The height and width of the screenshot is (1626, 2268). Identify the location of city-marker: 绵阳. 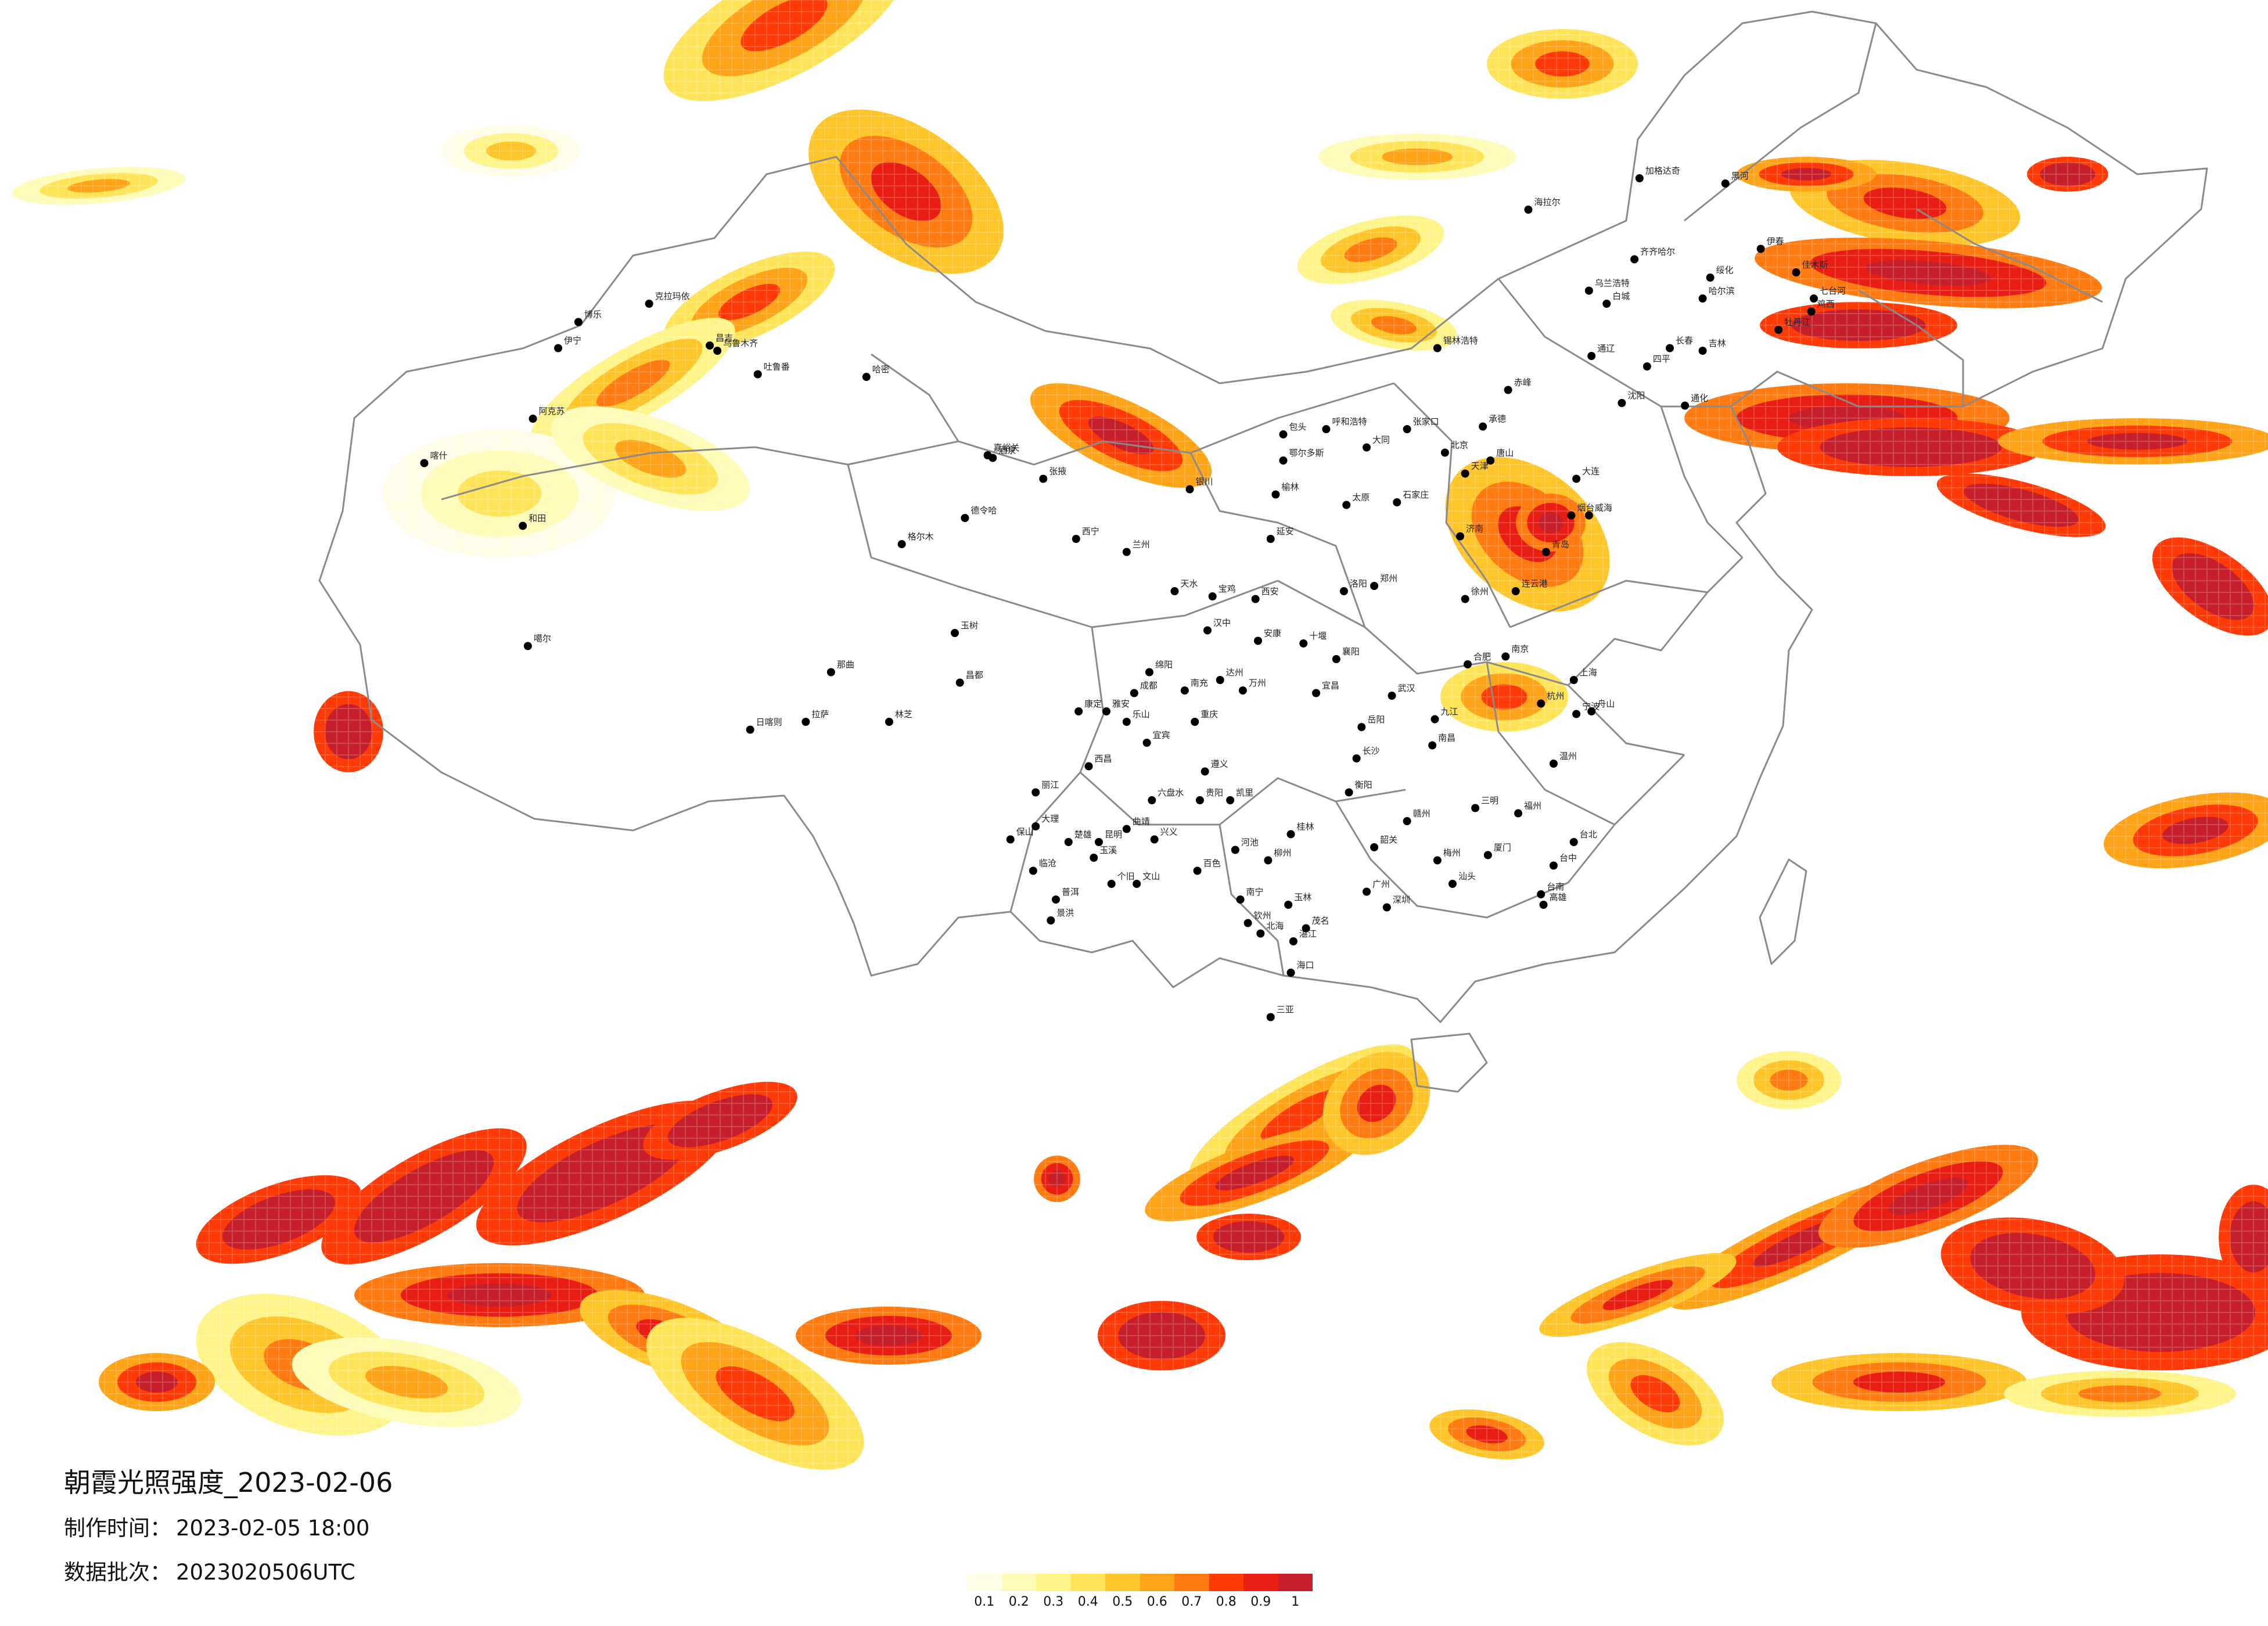
(1159, 668).